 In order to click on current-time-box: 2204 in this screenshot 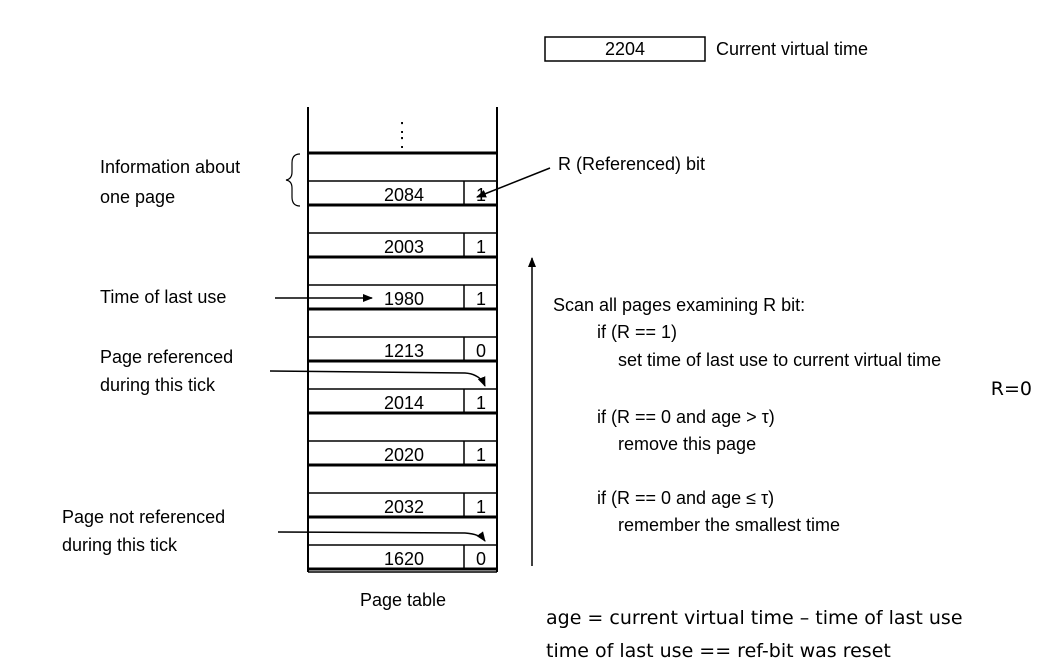, I will do `click(625, 49)`.